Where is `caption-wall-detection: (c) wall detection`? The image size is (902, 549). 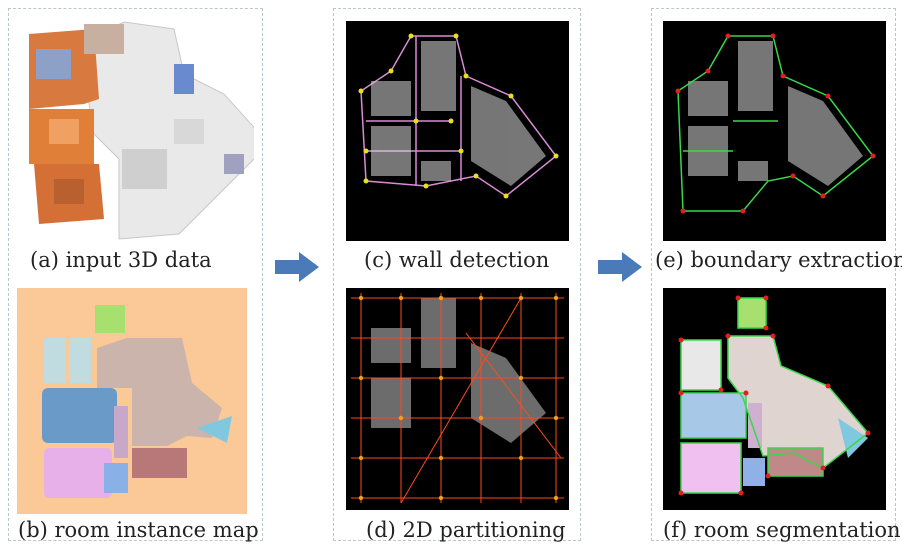 caption-wall-detection: (c) wall detection is located at coordinates (457, 260).